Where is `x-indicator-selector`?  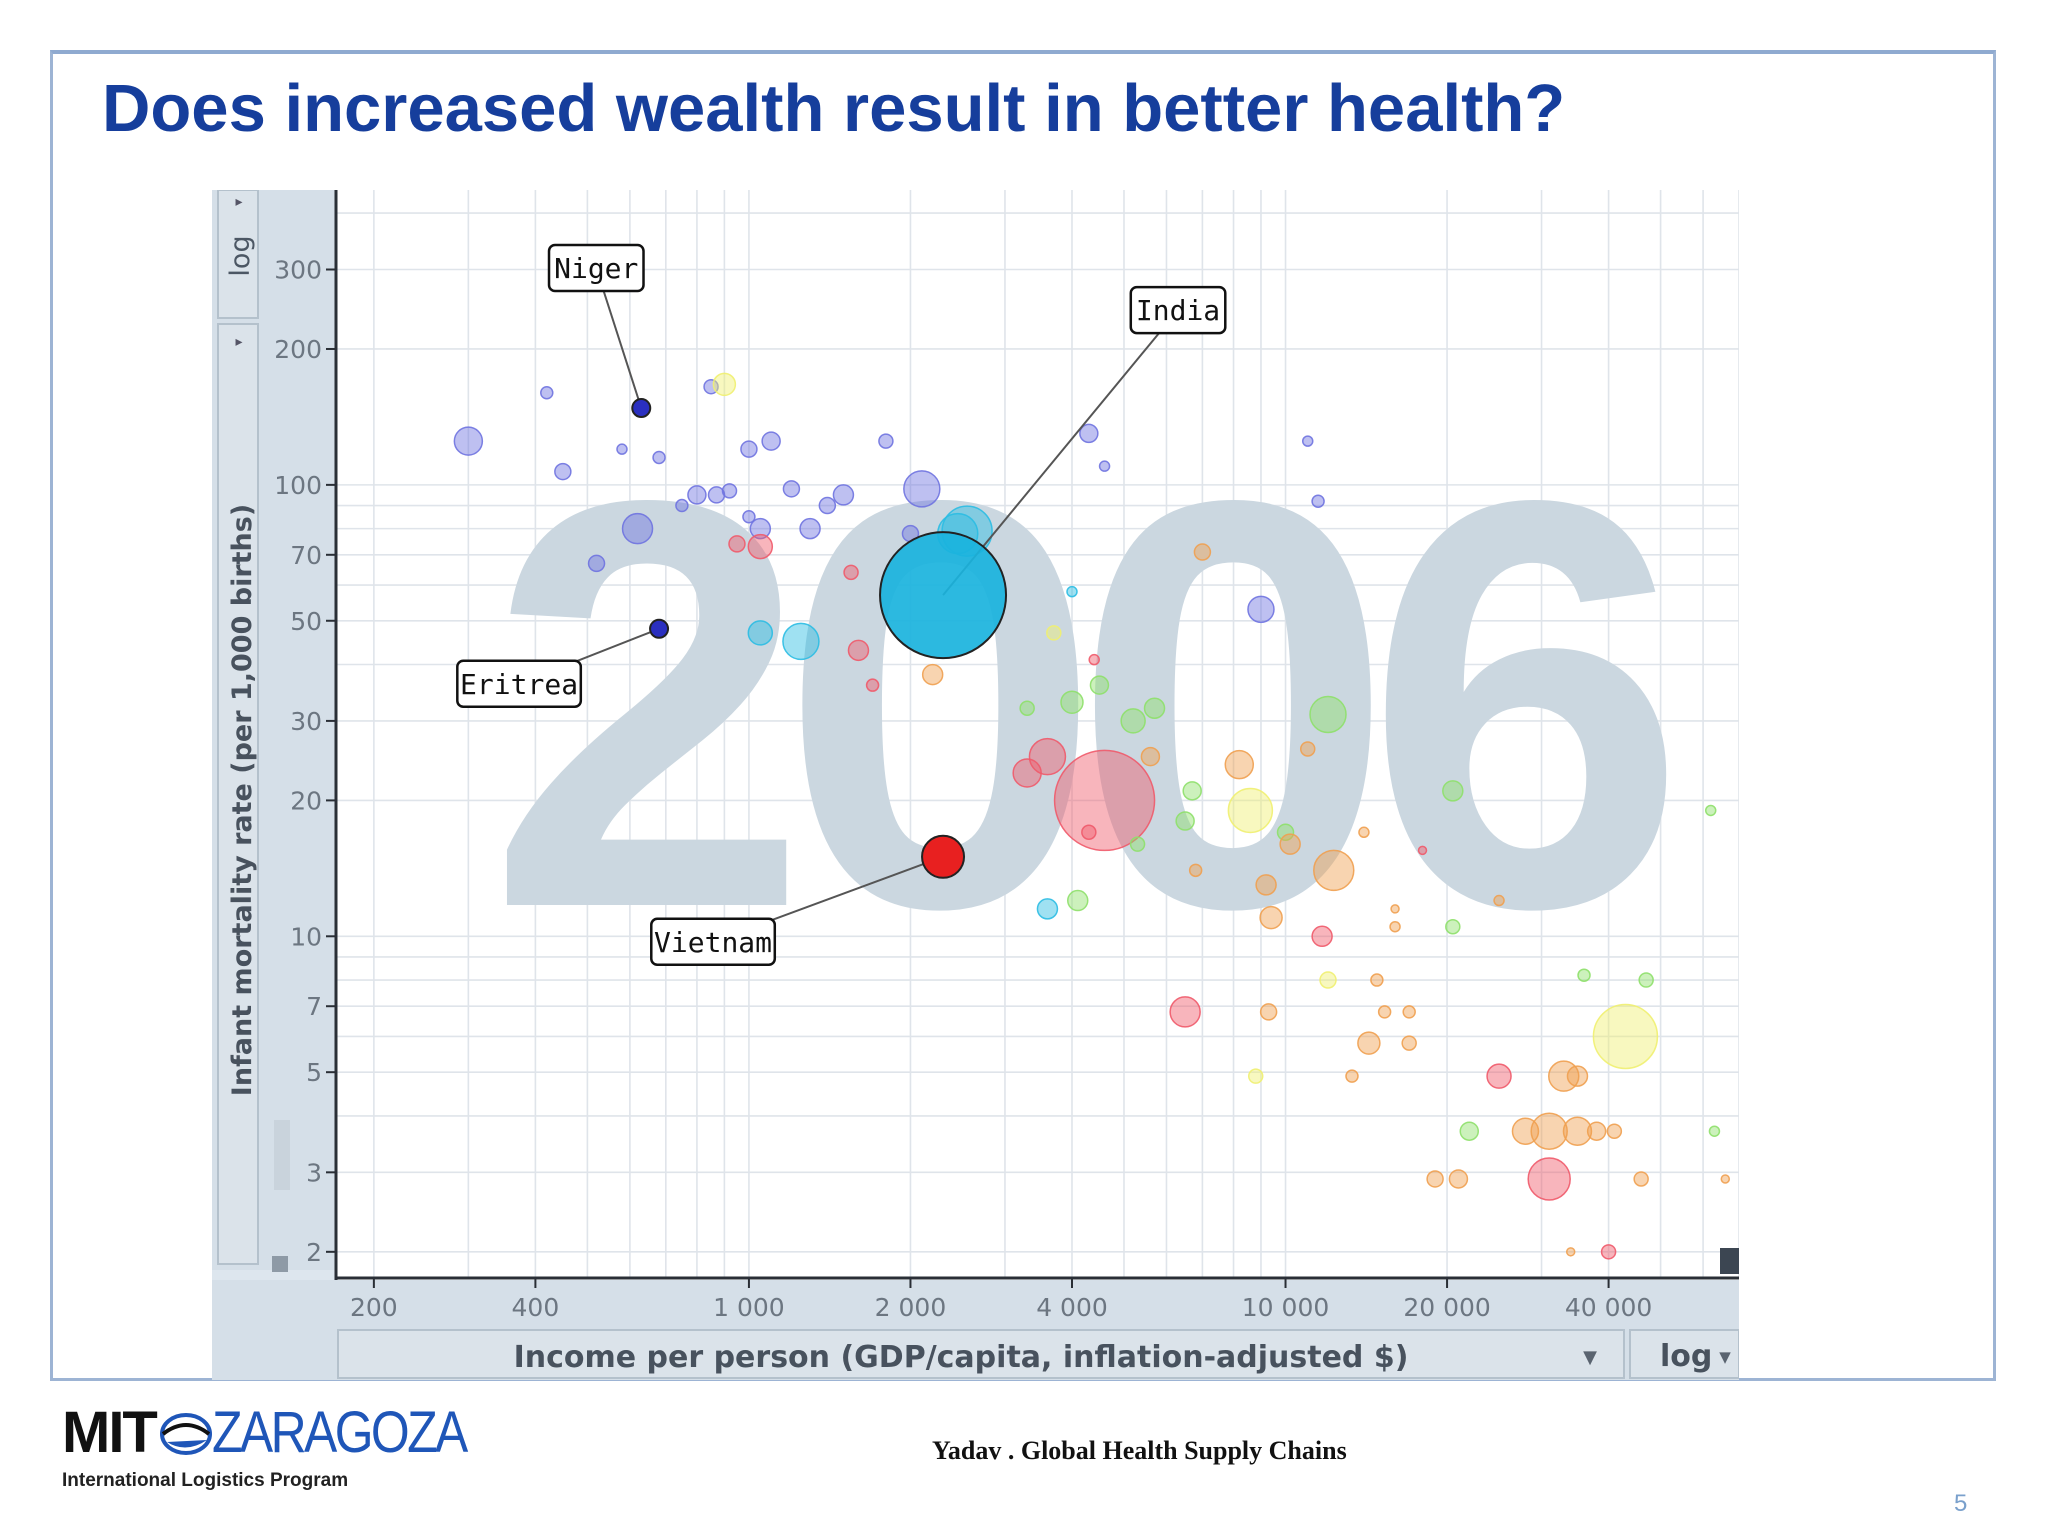 x-indicator-selector is located at coordinates (981, 1354).